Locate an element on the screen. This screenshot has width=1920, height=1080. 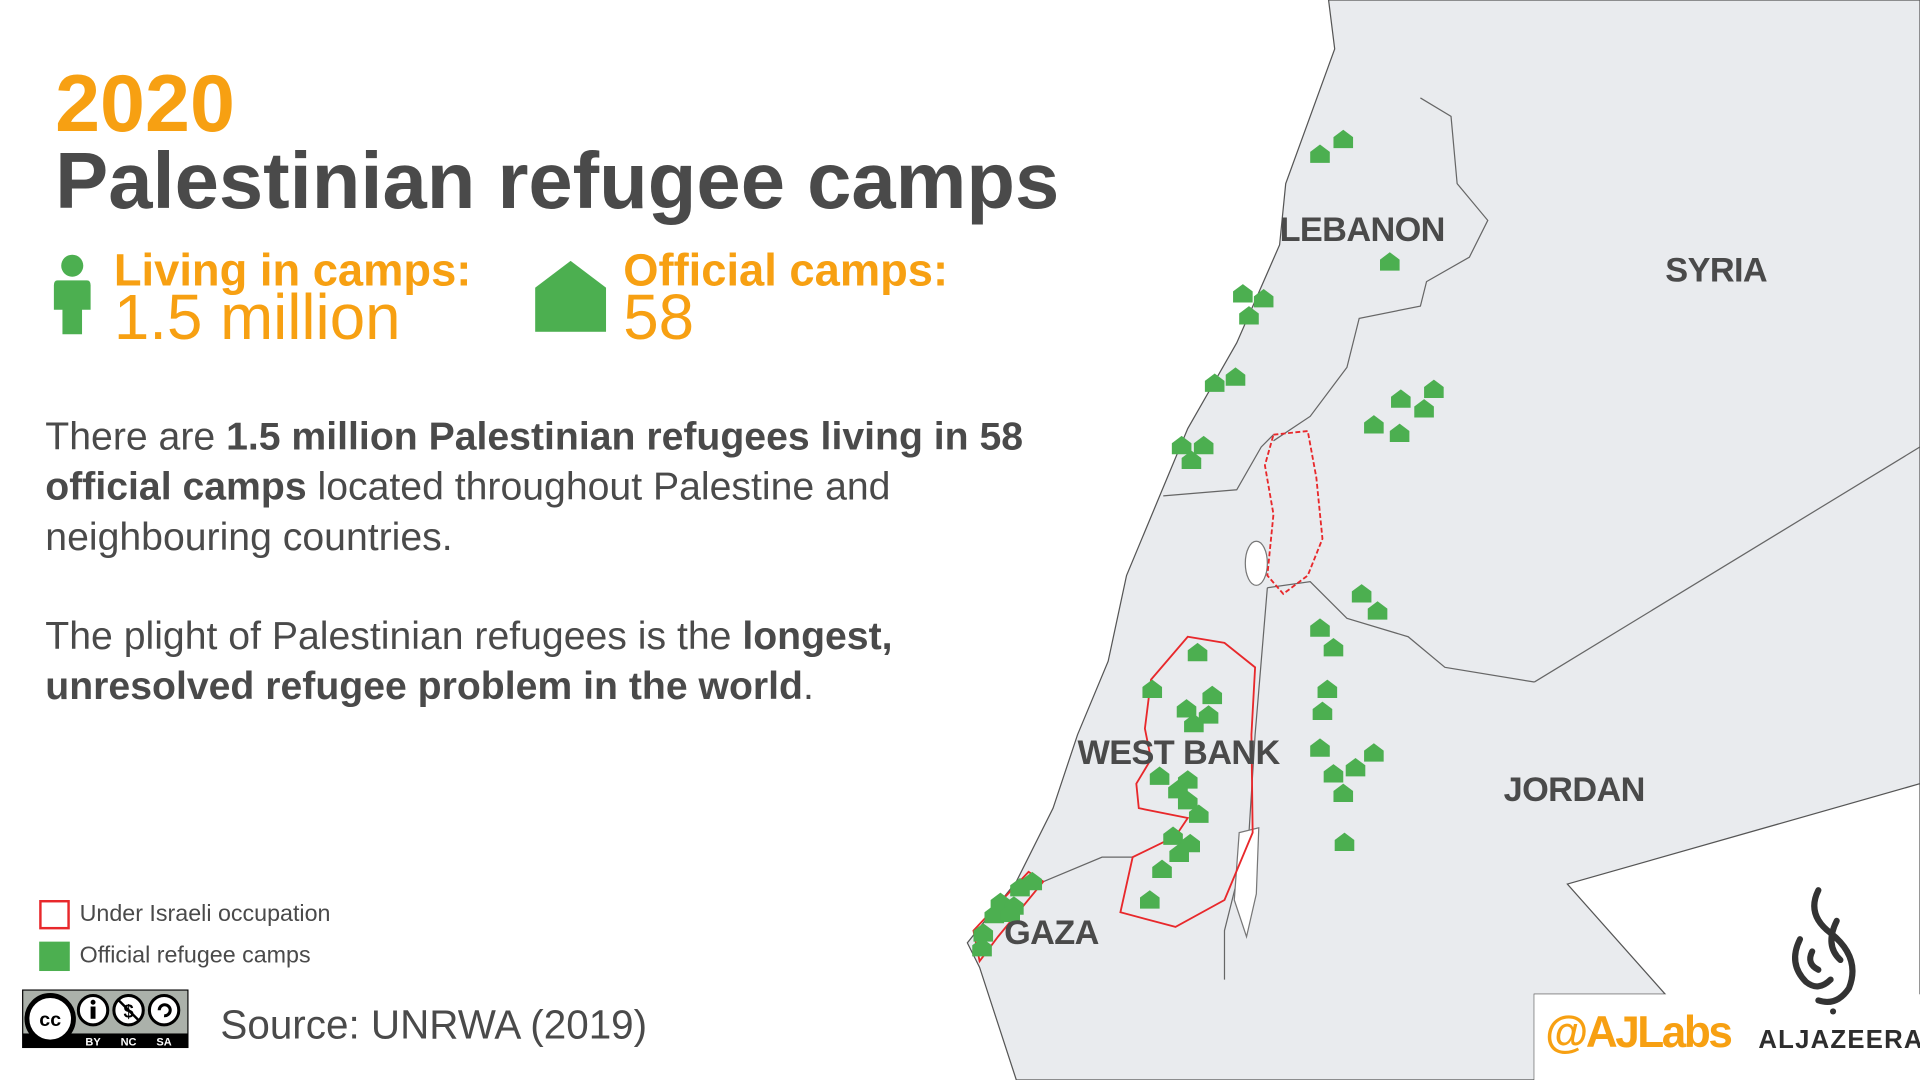
legend-camps: Official refugee camps is located at coordinates (175, 956).